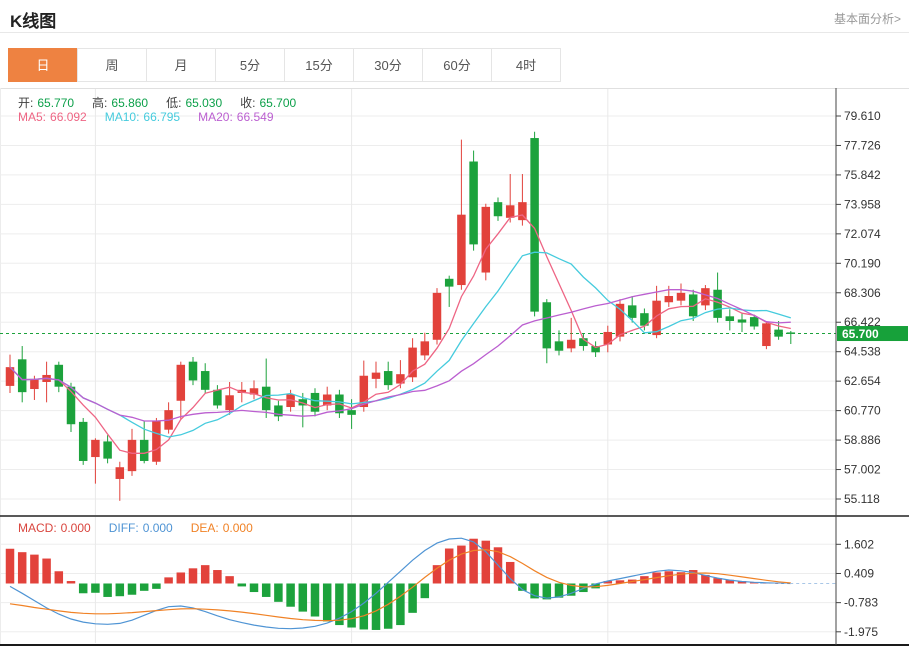 The height and width of the screenshot is (648, 909). I want to click on main-y-tick-label: 57.002, so click(862, 470).